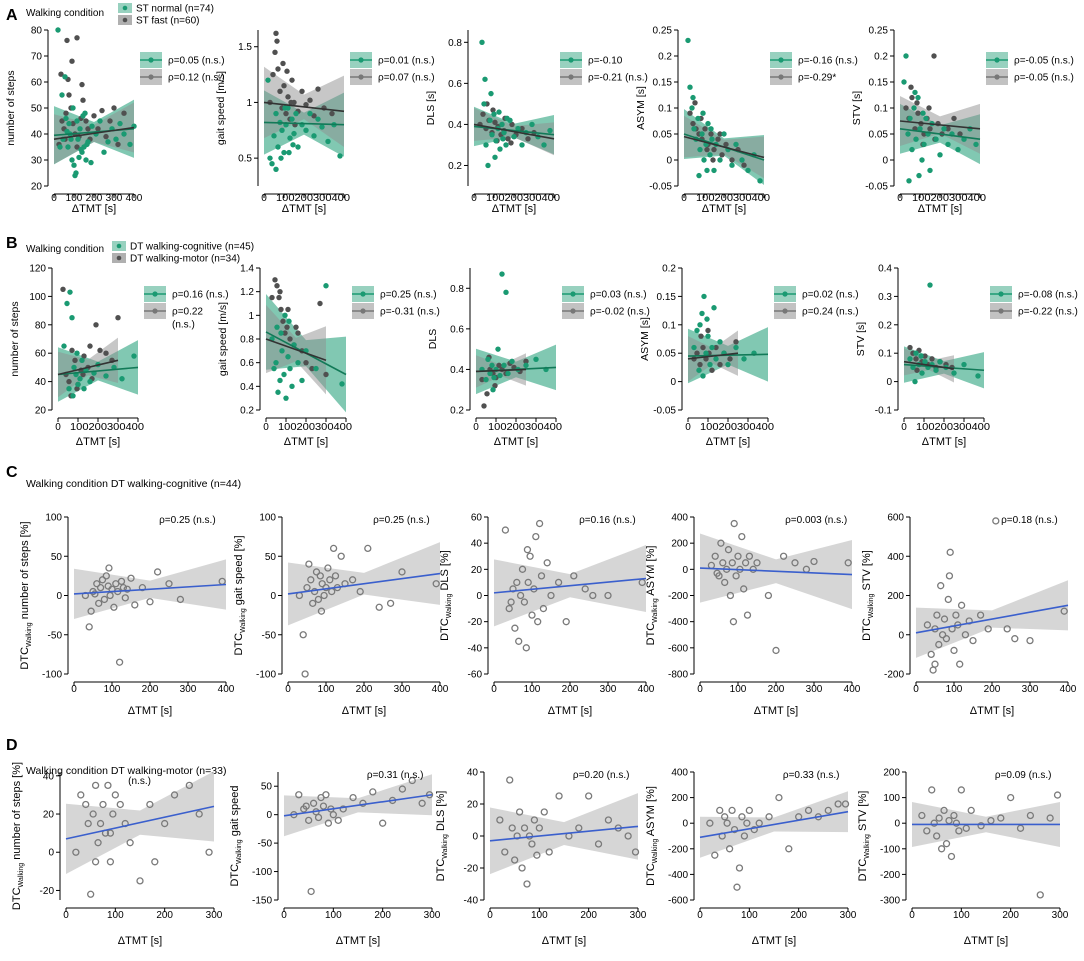 The width and height of the screenshot is (1084, 961). I want to click on y-axis-label: DTCWalking STV [%], so click(868, 595).